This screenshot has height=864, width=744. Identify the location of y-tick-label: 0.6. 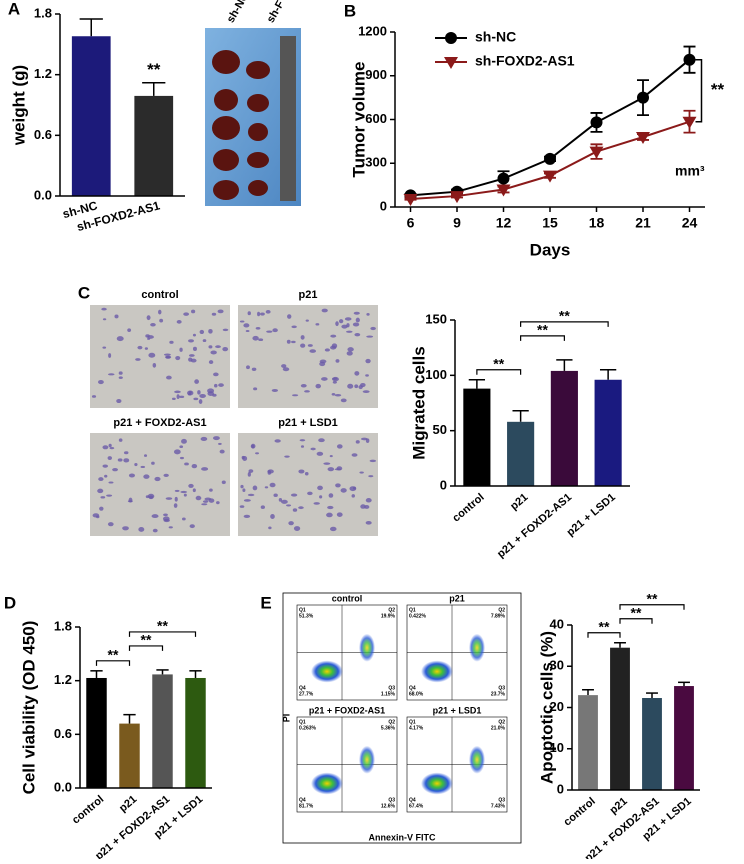
(63, 733).